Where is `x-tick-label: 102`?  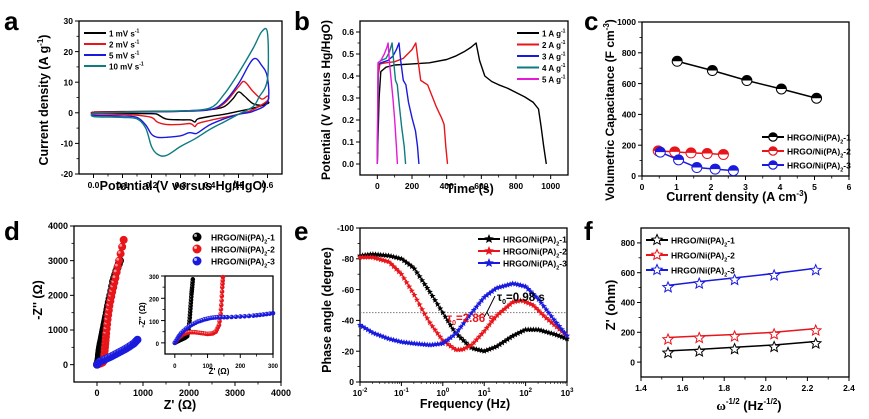 x-tick-label: 102 is located at coordinates (525, 393).